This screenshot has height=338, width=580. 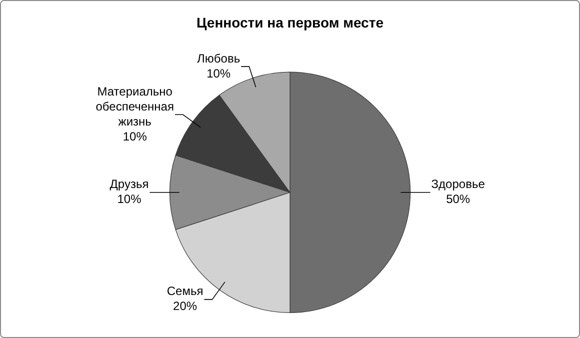 What do you see at coordinates (458, 184) in the screenshot?
I see `slice-label: Здоровье` at bounding box center [458, 184].